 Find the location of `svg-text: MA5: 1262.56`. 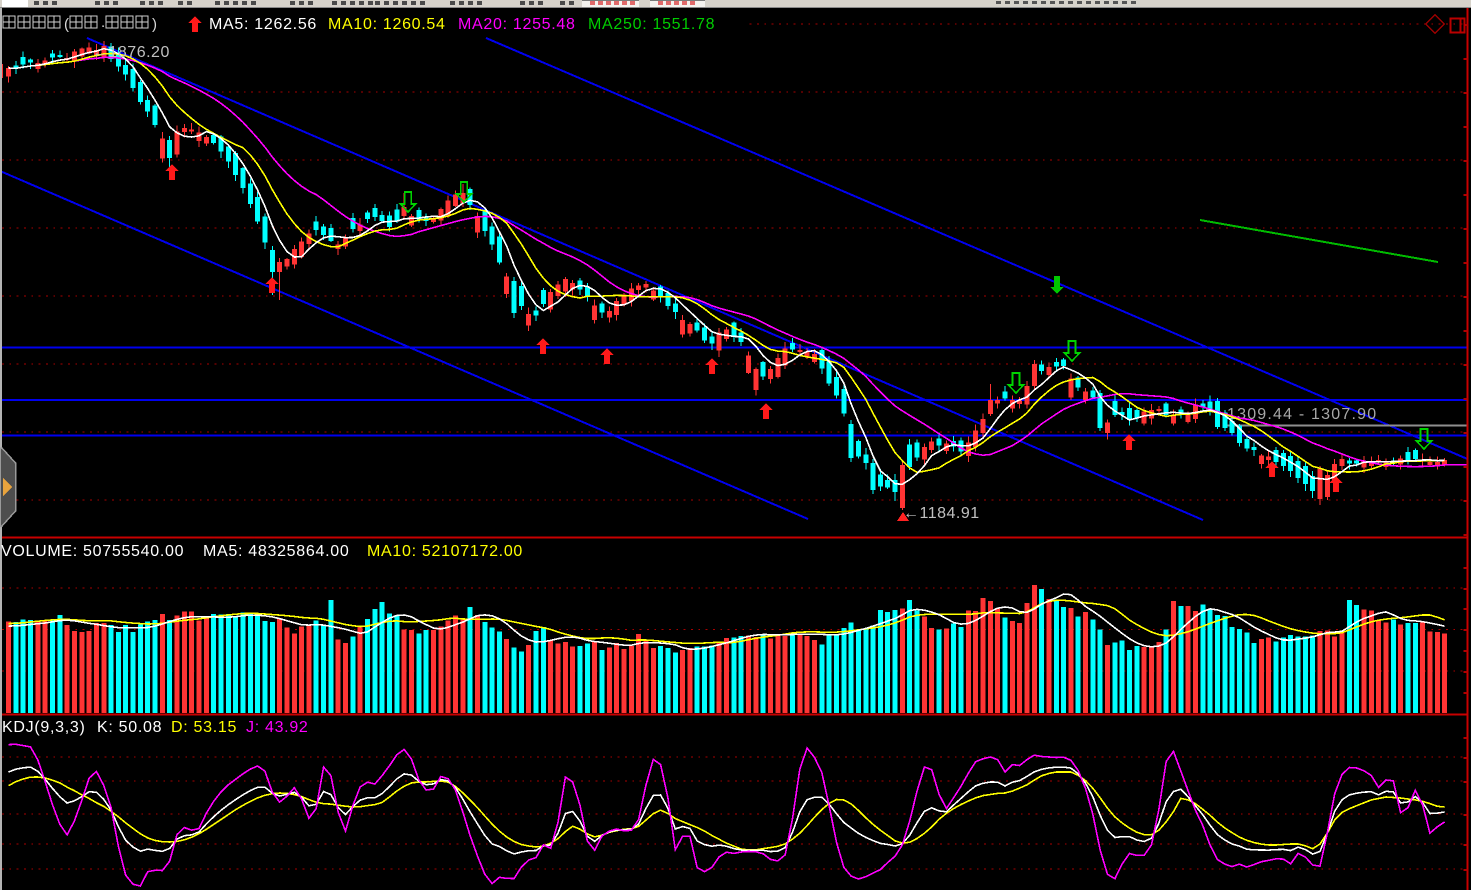

svg-text: MA5: 1262.56 is located at coordinates (263, 24).